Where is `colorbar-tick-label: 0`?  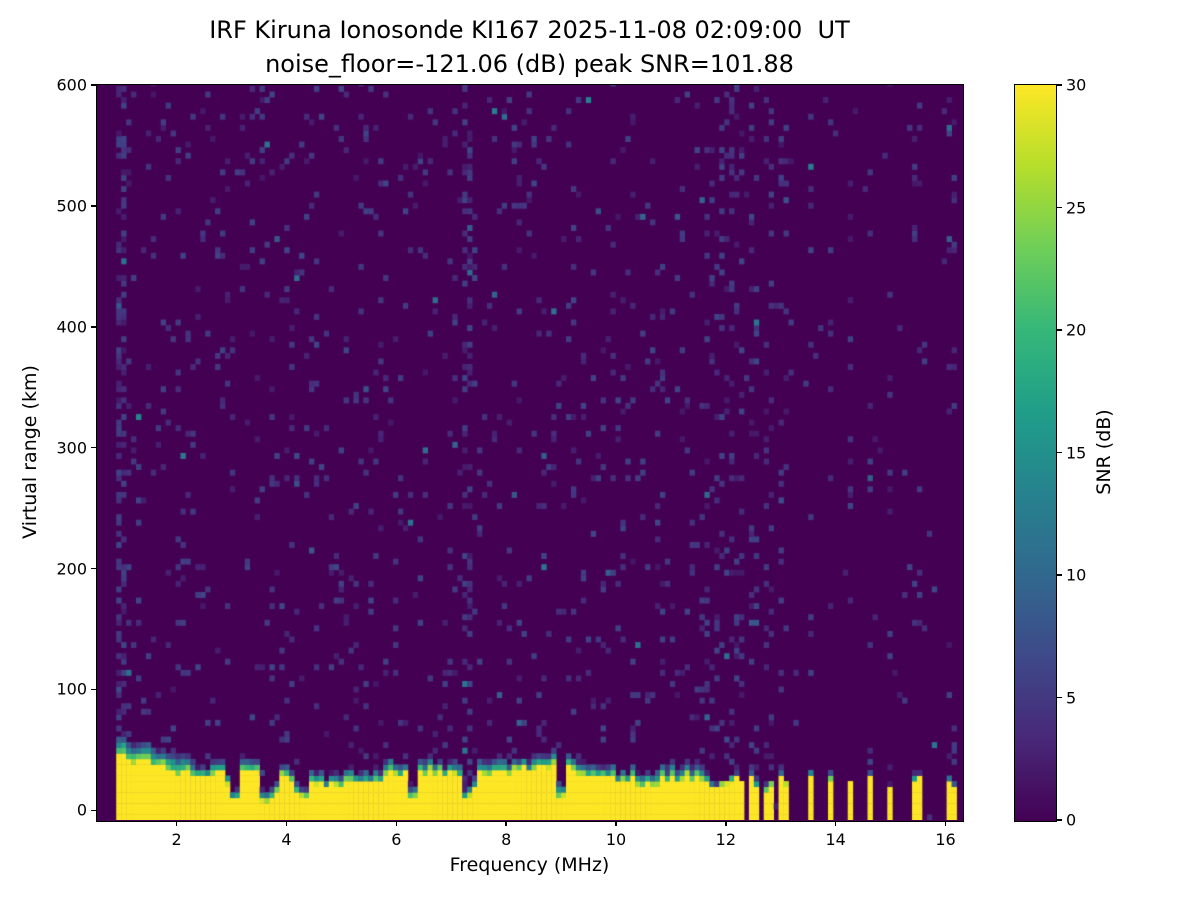
colorbar-tick-label: 0 is located at coordinates (1071, 820).